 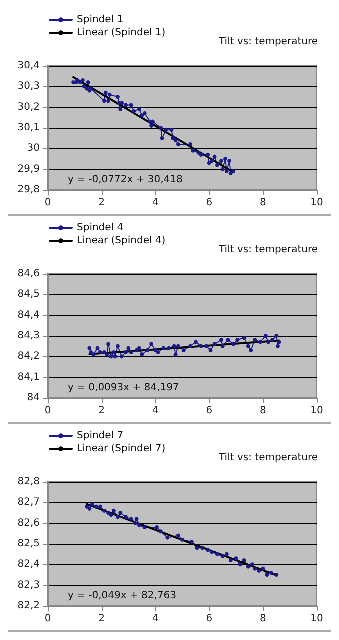 I want to click on y-tick-label: 82,5, so click(x=29, y=544).